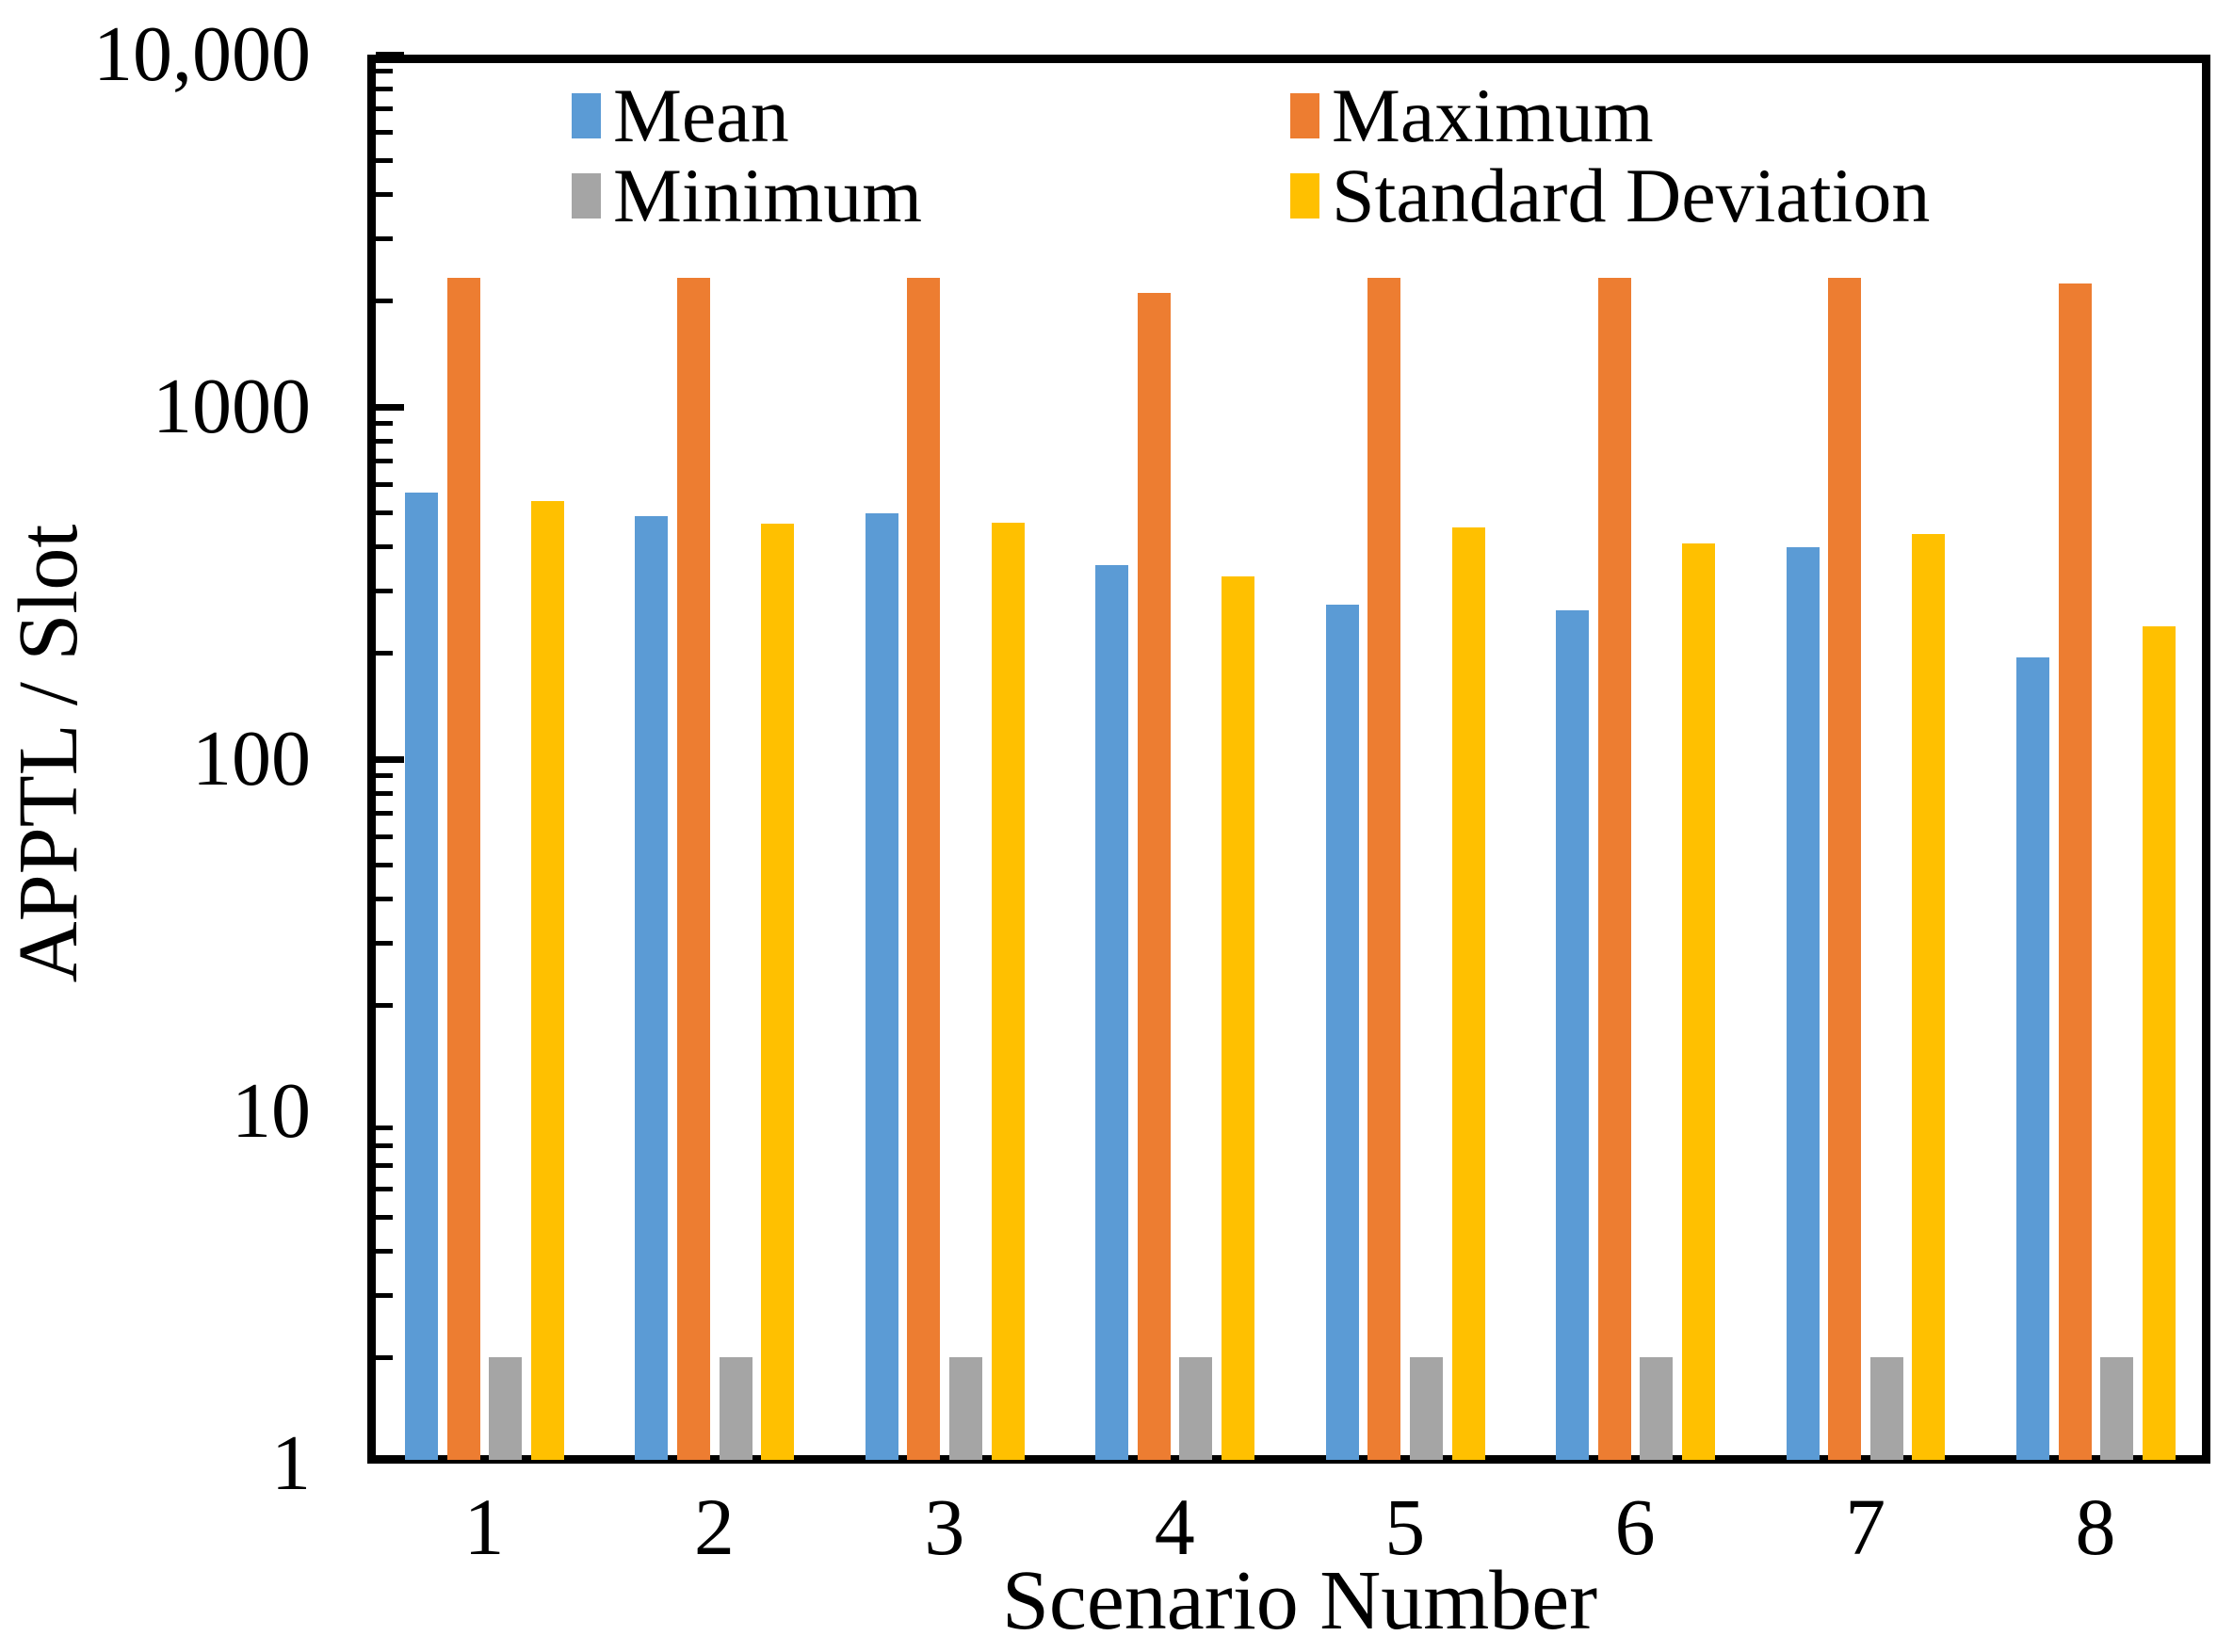 The width and height of the screenshot is (2233, 1652). I want to click on legend-label-mean: Mean, so click(701, 116).